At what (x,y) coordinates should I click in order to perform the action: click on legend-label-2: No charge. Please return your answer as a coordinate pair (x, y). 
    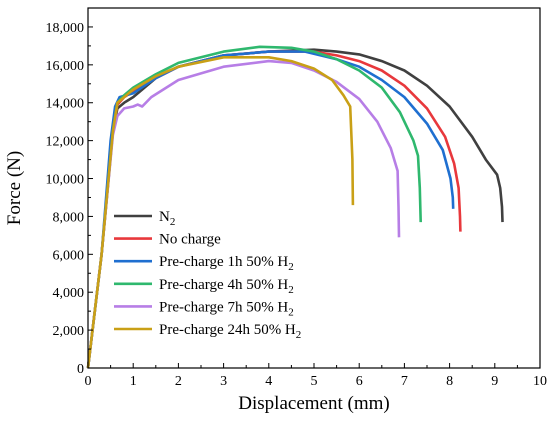
    Looking at the image, I should click on (190, 240).